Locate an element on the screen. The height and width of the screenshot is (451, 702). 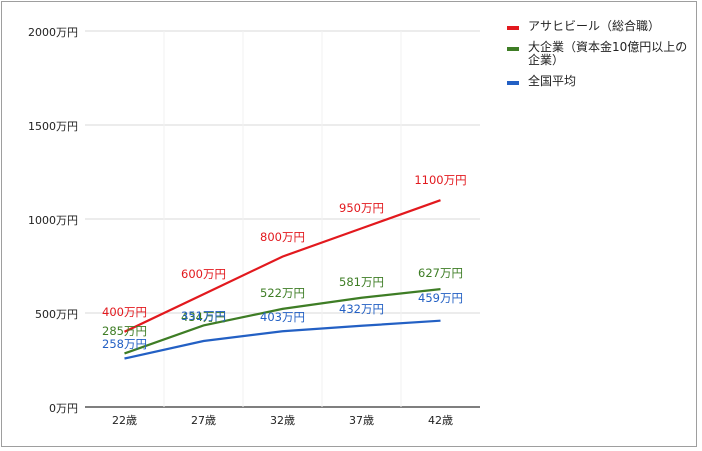
data-label: 432万円 is located at coordinates (361, 308).